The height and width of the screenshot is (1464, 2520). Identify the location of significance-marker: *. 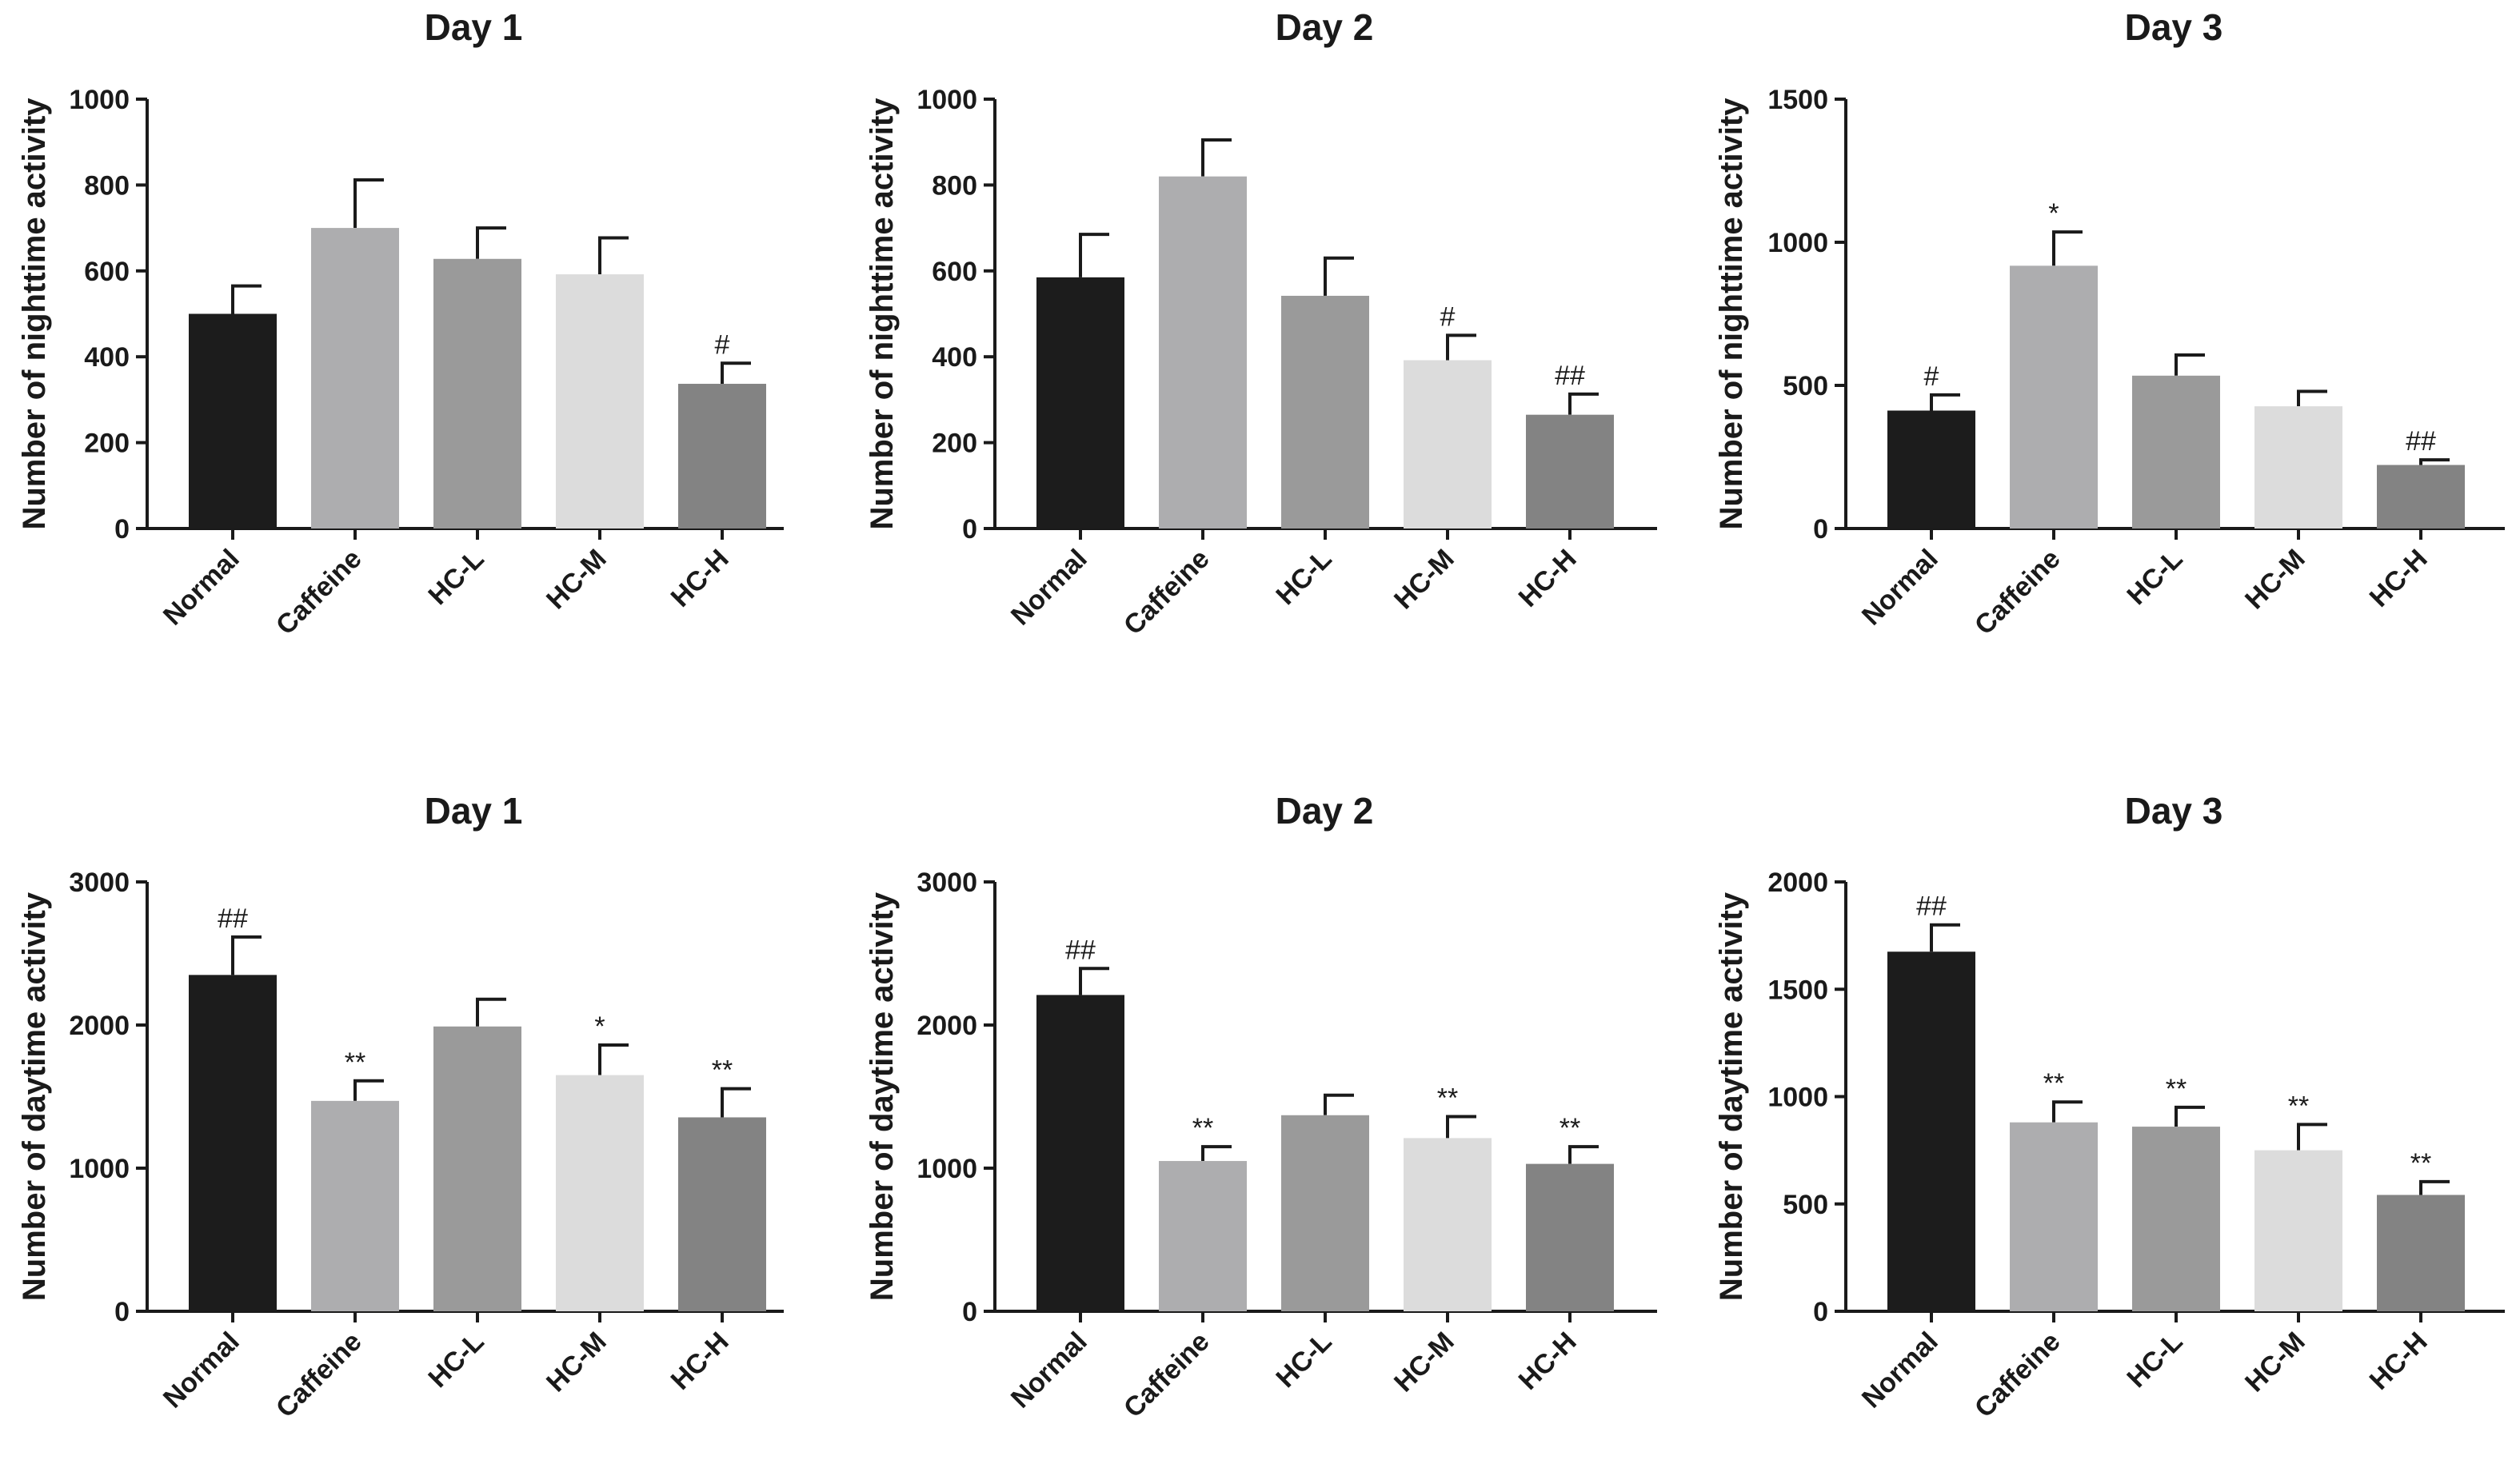
(599, 1026).